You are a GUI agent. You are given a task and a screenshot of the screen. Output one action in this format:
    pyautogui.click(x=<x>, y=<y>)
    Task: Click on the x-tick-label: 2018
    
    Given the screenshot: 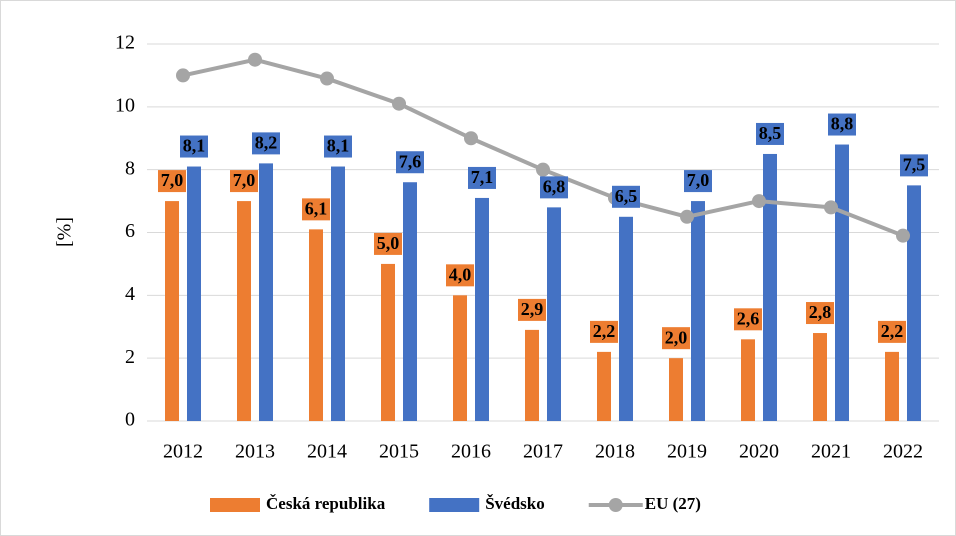 What is the action you would take?
    pyautogui.click(x=615, y=452)
    